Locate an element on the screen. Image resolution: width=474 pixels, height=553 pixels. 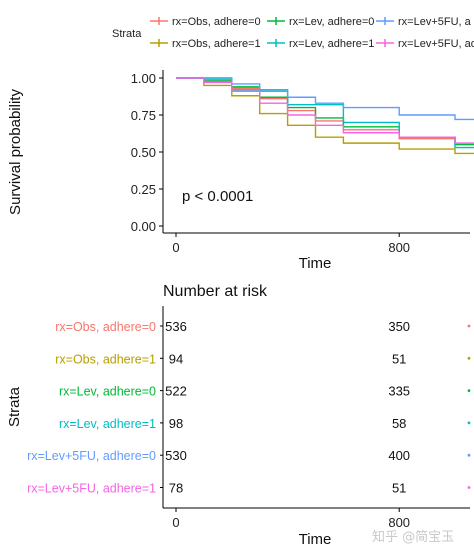
risk-row-label: rx=Lev+5FU, adhere=0 is located at coordinates (91, 456).